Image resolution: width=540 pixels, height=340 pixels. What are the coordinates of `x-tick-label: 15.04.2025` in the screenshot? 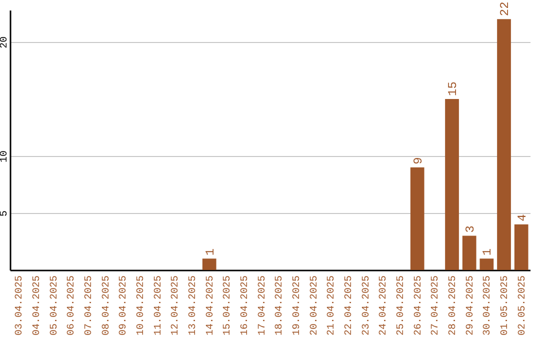 It's located at (228, 306).